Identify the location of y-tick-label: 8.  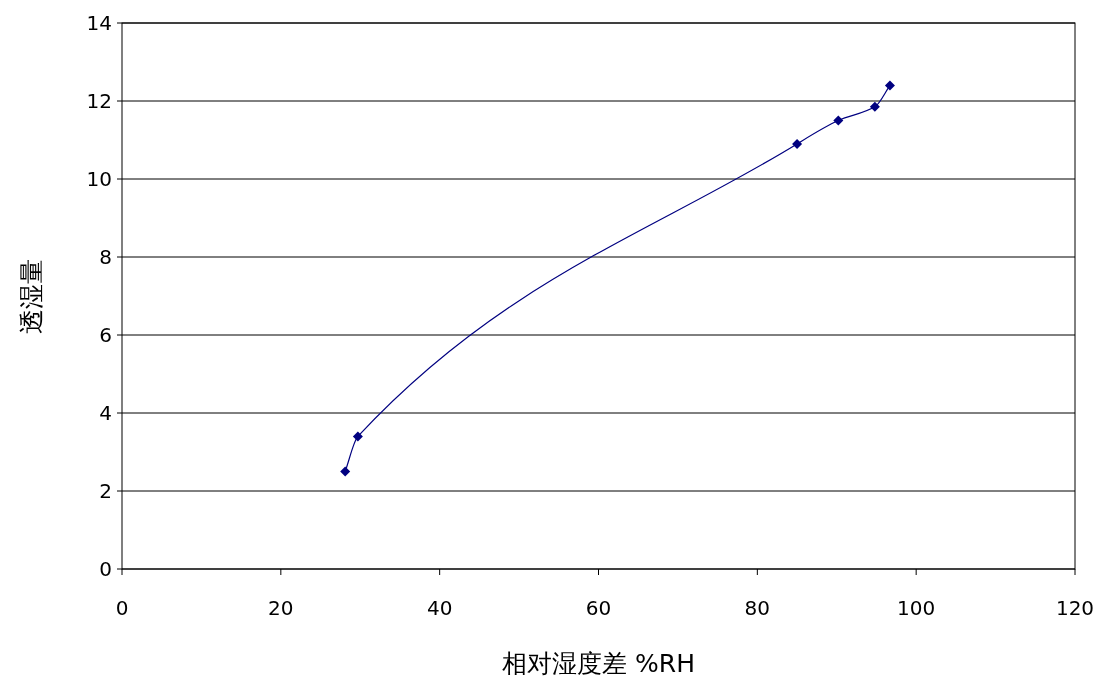
(105, 257).